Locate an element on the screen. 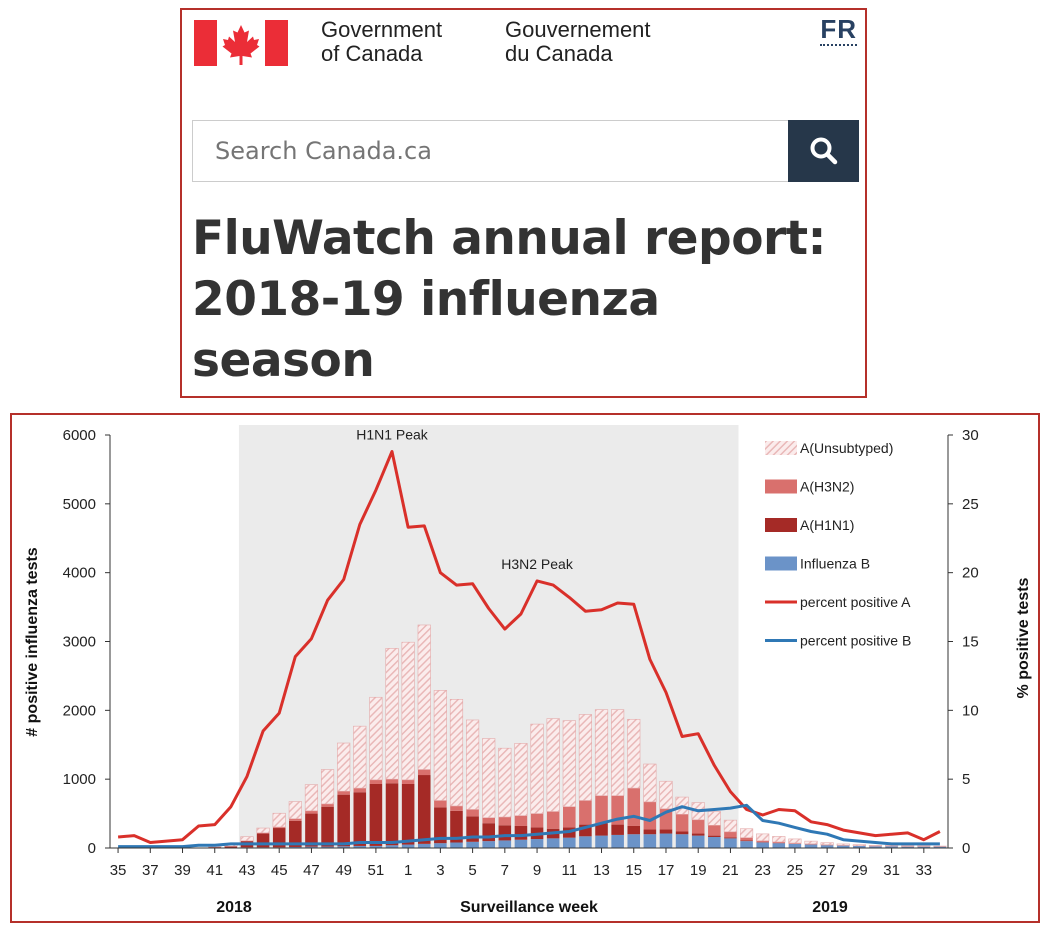  left-tick-label: 0 is located at coordinates (92, 848).